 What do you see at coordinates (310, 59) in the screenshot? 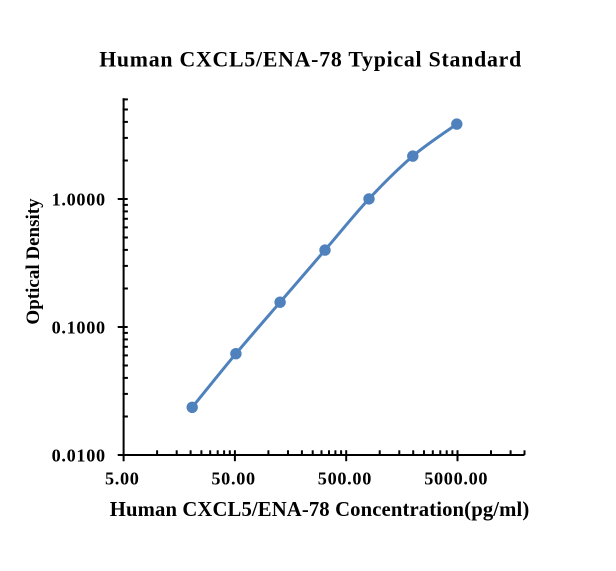
I see `svg-text:Human CXCL5/ENA-78 Typical Sta: Human CXCL5/ENA-78 Typical Standard` at bounding box center [310, 59].